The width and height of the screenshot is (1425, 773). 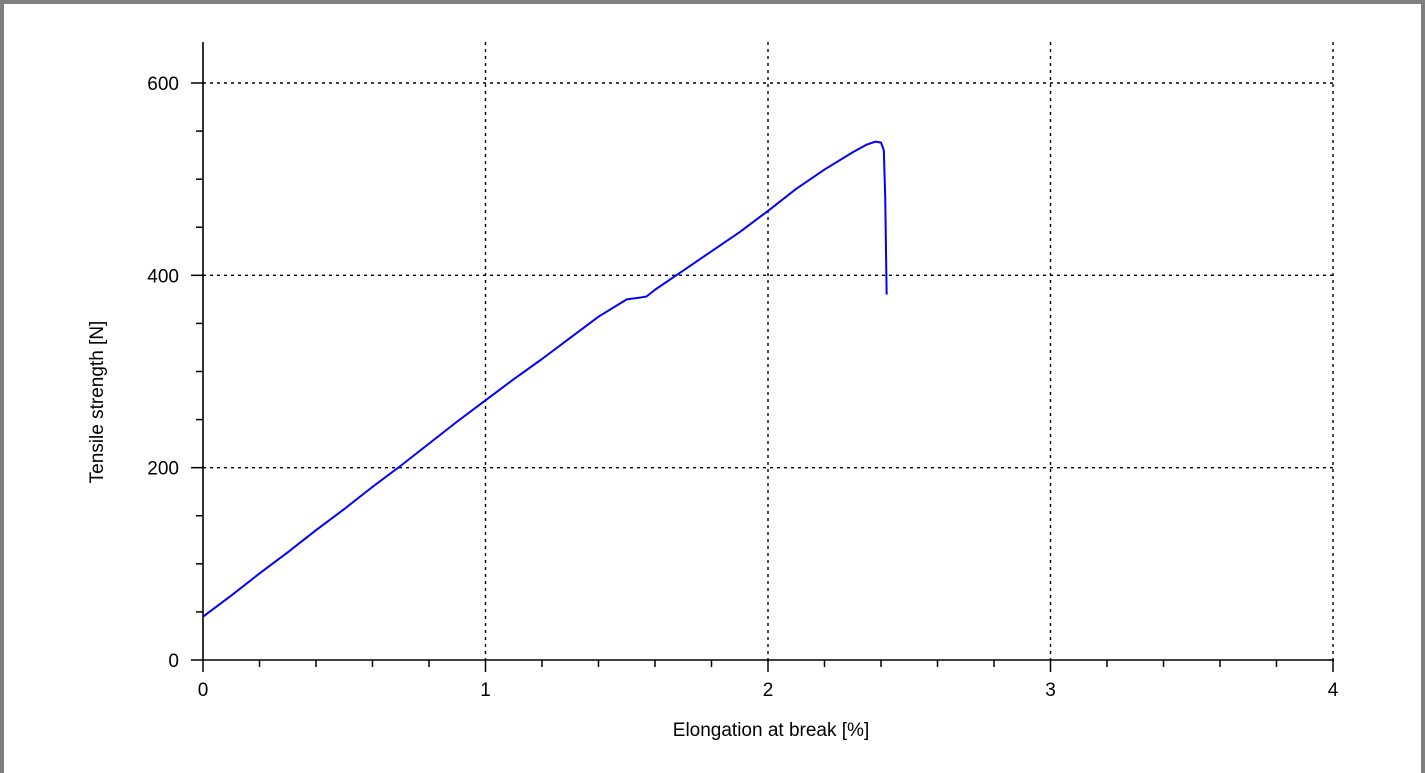 I want to click on y-tick-label-0: 0, so click(x=173, y=661).